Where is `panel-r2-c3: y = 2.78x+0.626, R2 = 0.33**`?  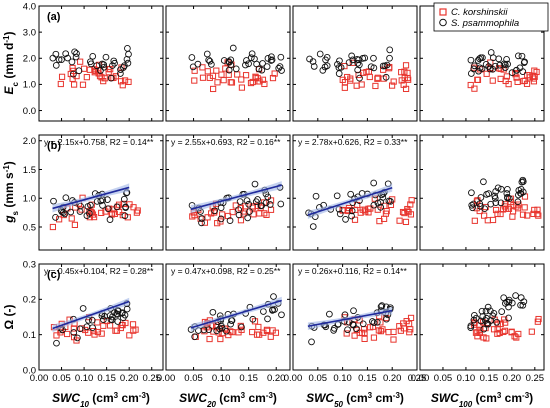 panel-r2-c3: y = 2.78x+0.626, R2 = 0.33** is located at coordinates (355, 192).